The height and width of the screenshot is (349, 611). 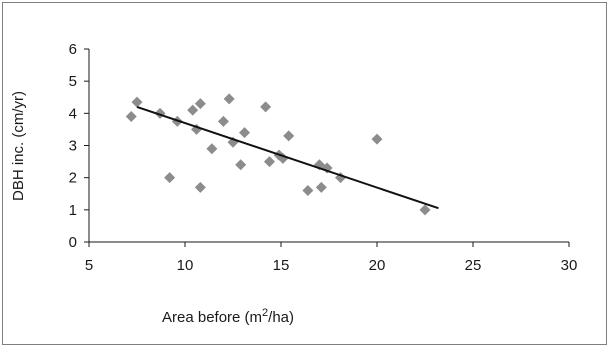 I want to click on trendline, so click(x=287, y=157).